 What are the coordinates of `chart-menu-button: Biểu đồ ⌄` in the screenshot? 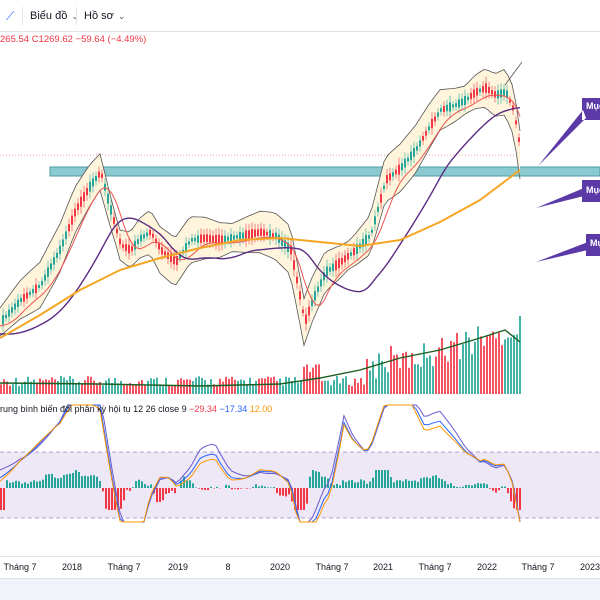 It's located at (54, 16).